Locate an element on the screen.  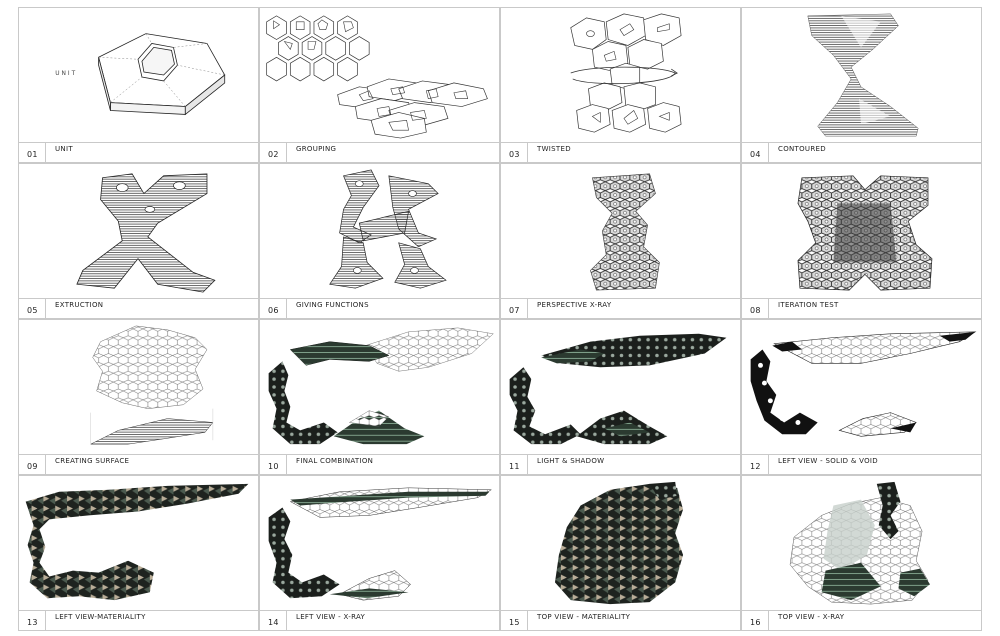
panel-caption: 13 LEFT VIEW-MATERIALITY is located at coordinates (138, 620).